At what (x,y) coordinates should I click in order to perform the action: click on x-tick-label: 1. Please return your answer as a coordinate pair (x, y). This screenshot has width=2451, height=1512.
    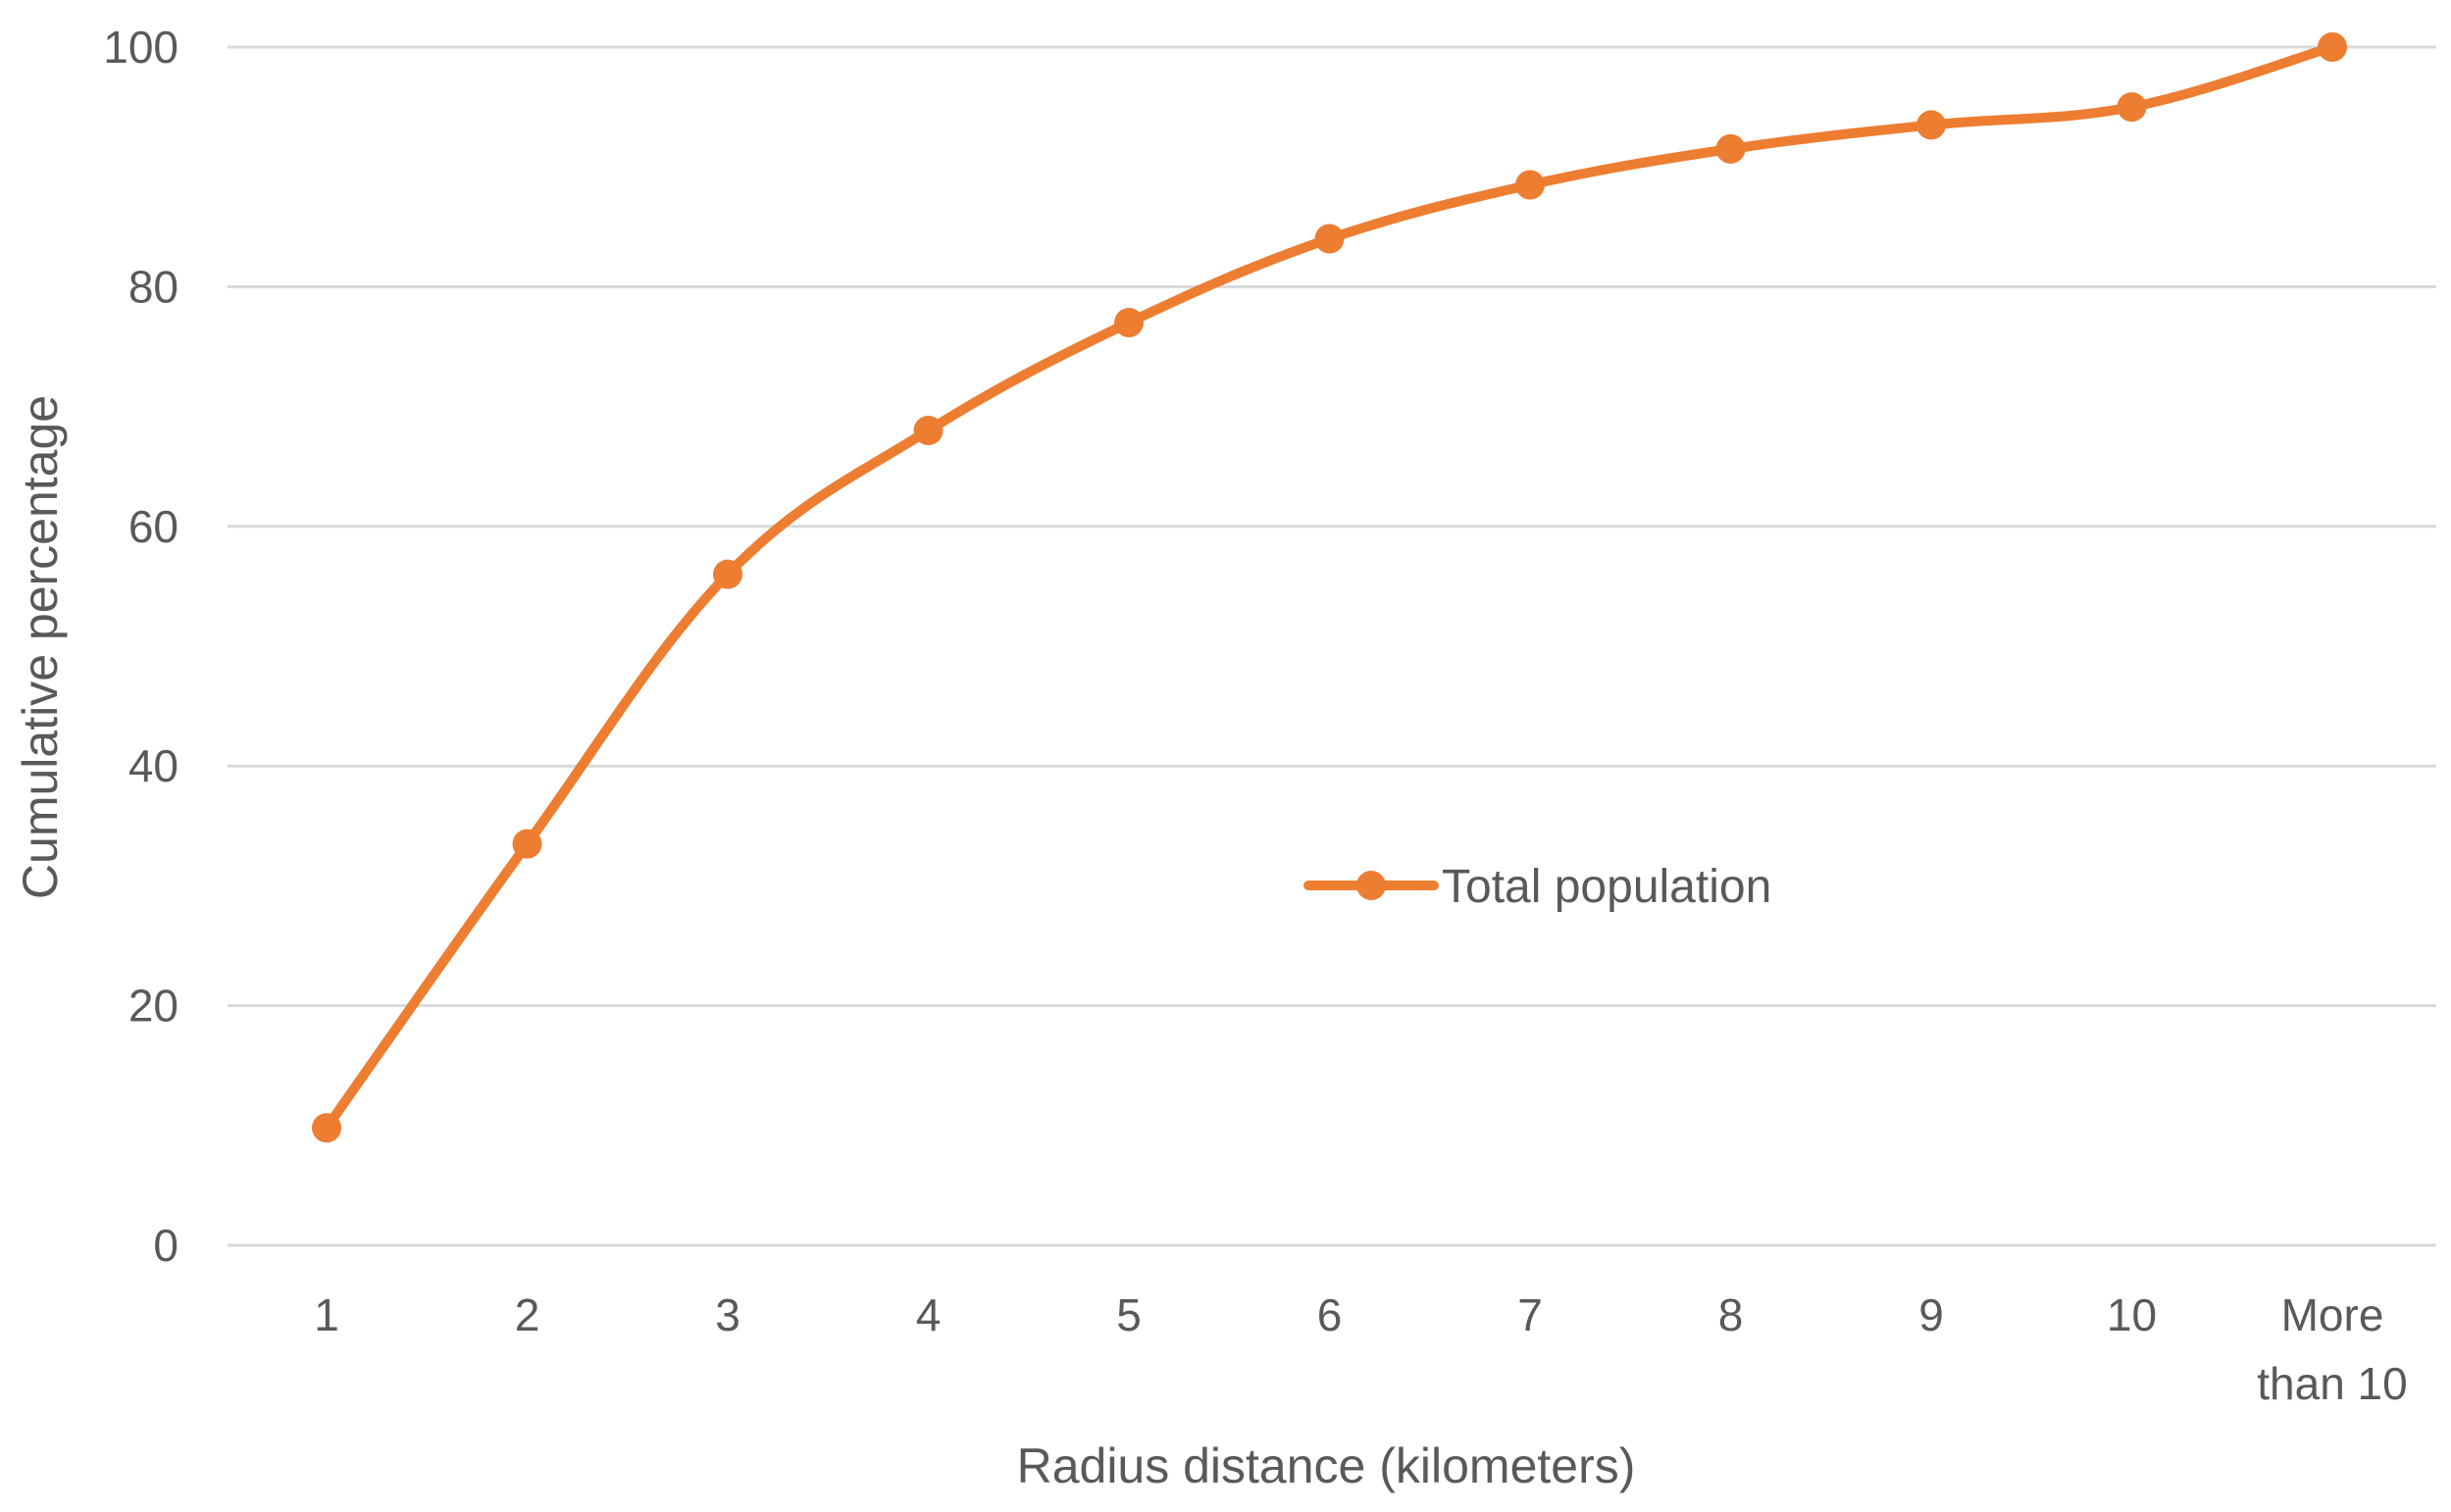
    Looking at the image, I should click on (326, 1314).